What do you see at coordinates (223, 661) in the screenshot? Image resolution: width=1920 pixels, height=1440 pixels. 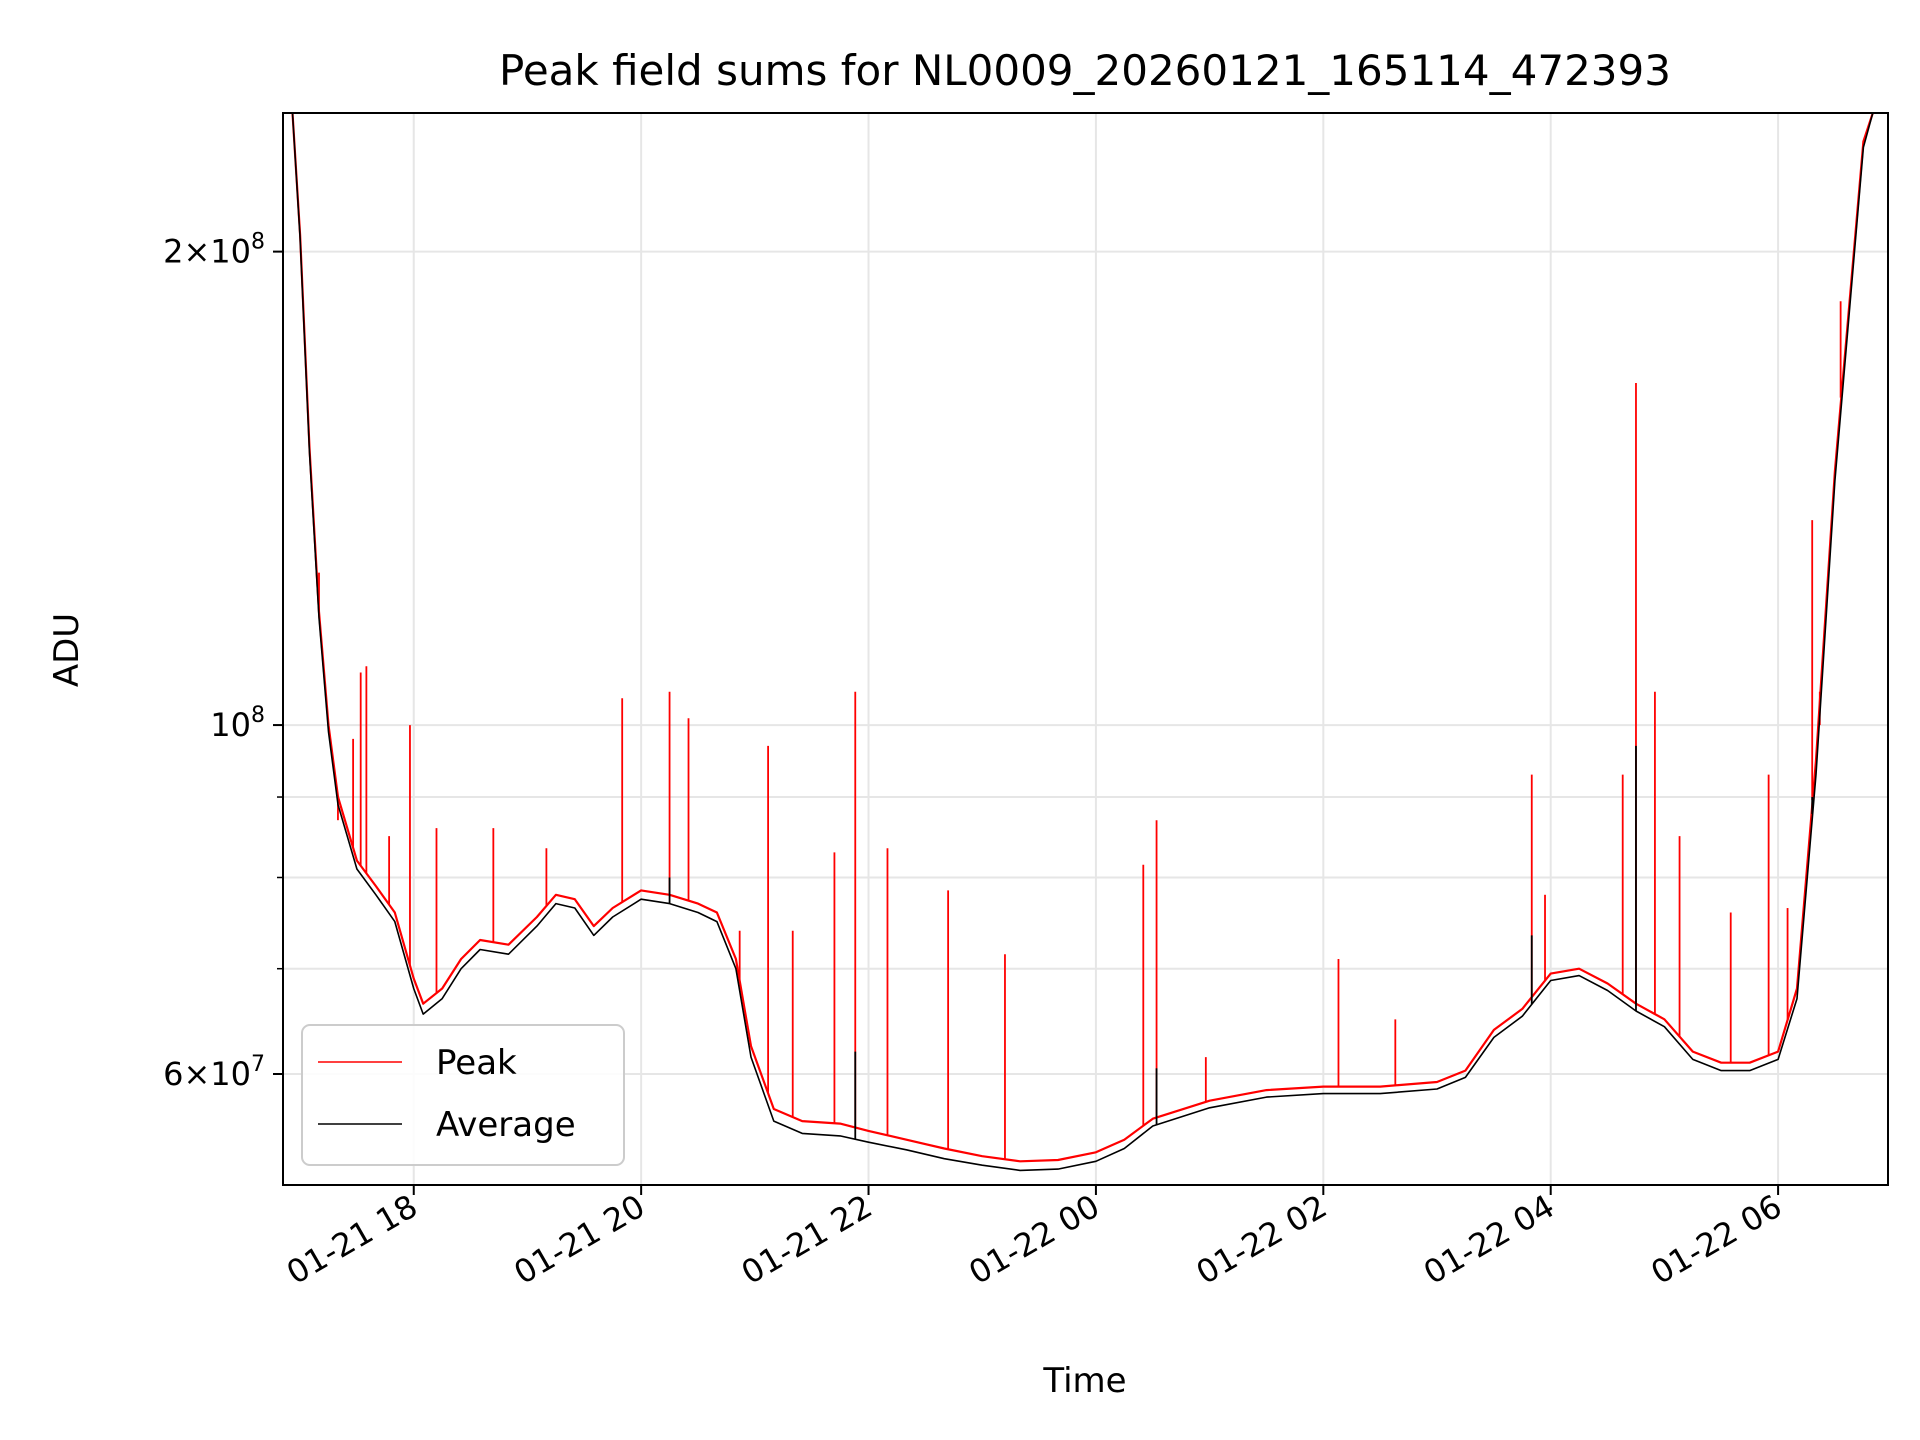 I see `y-axis-ticks: 2×108 108 6×107` at bounding box center [223, 661].